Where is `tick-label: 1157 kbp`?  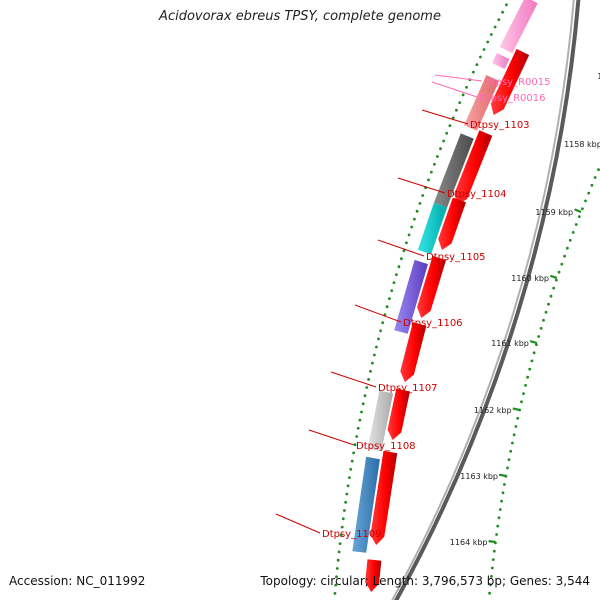 tick-label: 1157 kbp is located at coordinates (598, 76).